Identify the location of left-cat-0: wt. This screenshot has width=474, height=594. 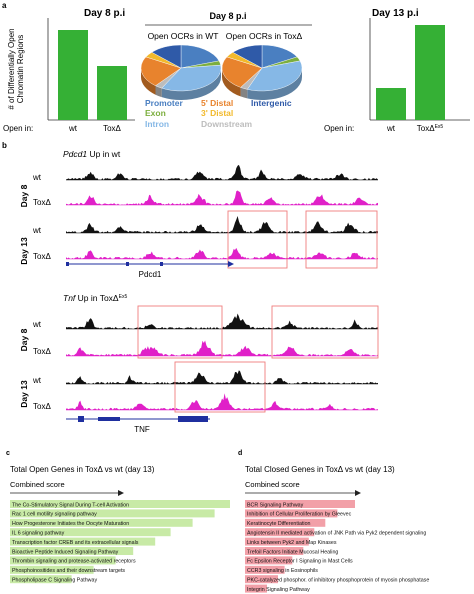
(73, 128).